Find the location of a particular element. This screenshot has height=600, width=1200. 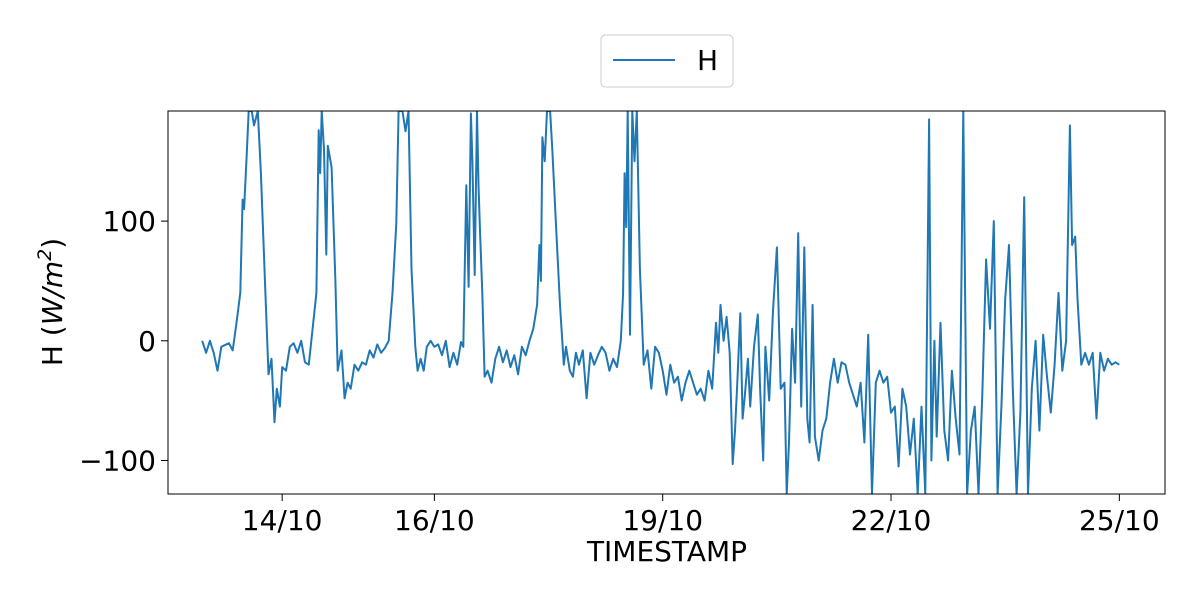

legend: H is located at coordinates (667, 61).